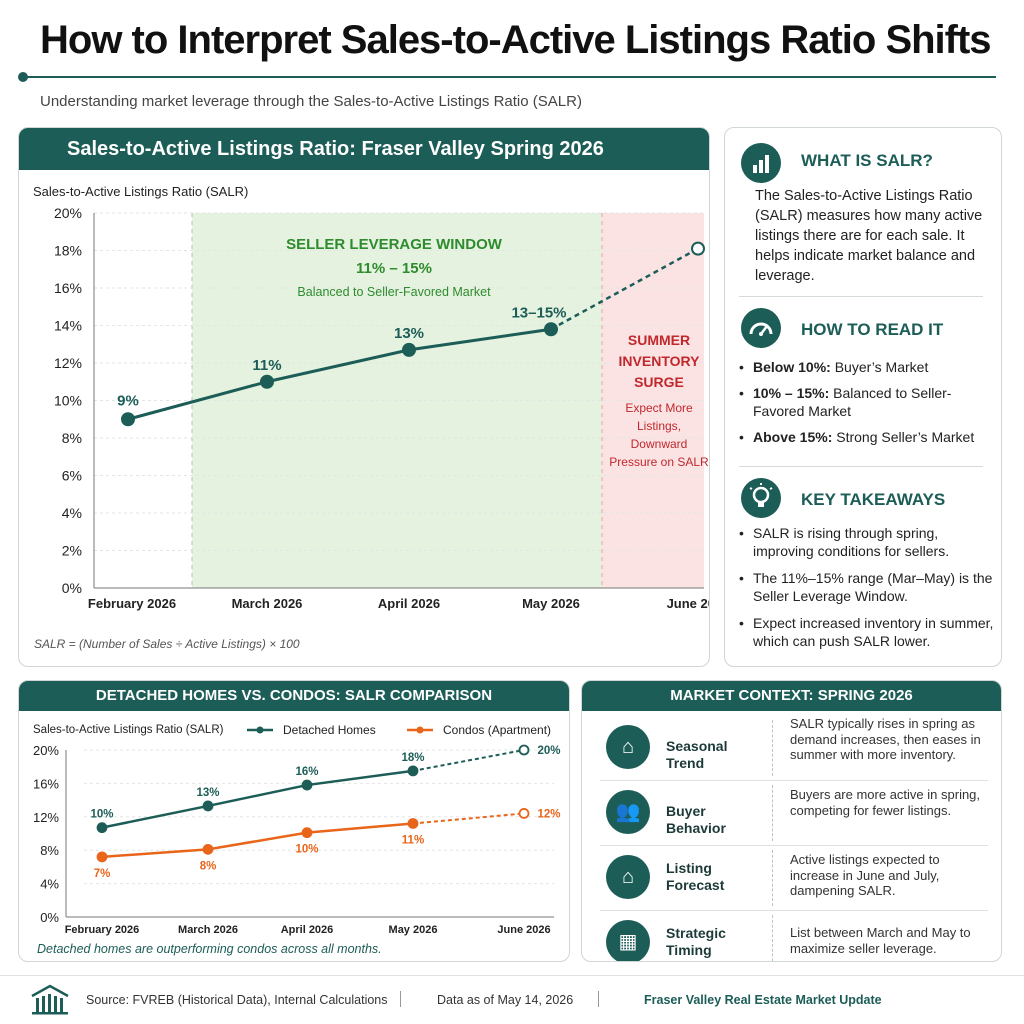 The height and width of the screenshot is (1024, 1024). What do you see at coordinates (659, 340) in the screenshot?
I see `surge-title-line: SUMMER` at bounding box center [659, 340].